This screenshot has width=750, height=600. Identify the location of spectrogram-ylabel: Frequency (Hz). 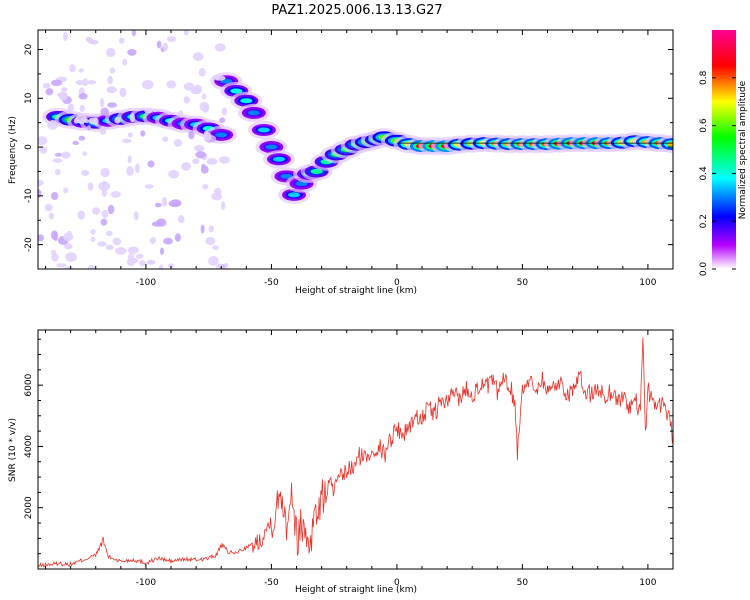
(13, 150).